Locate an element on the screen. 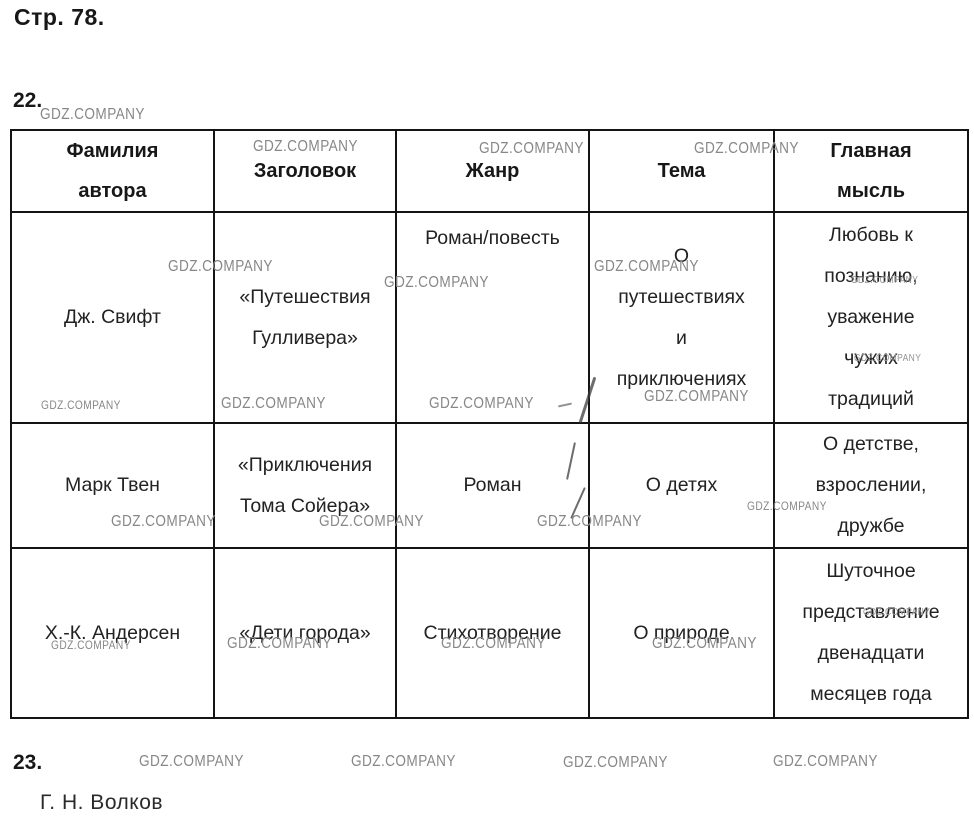 This screenshot has height=833, width=974. cell-author: Дж. Свифт is located at coordinates (112, 317).